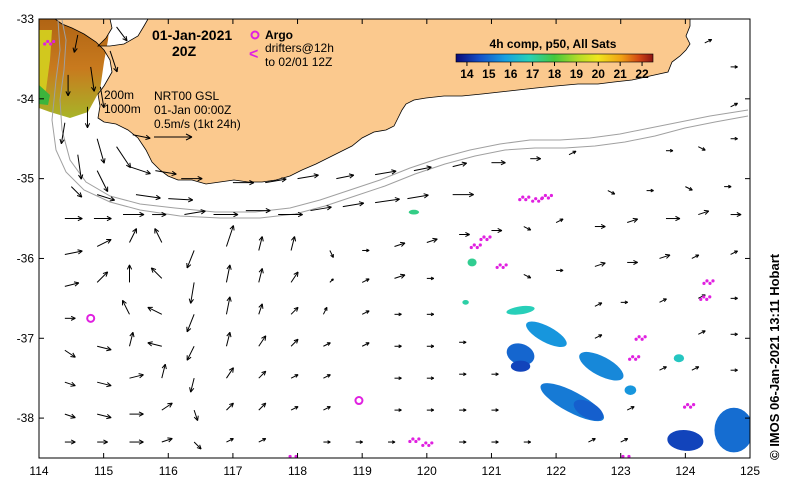 The image size is (790, 492). I want to click on x-tick-label: 118, so click(297, 471).